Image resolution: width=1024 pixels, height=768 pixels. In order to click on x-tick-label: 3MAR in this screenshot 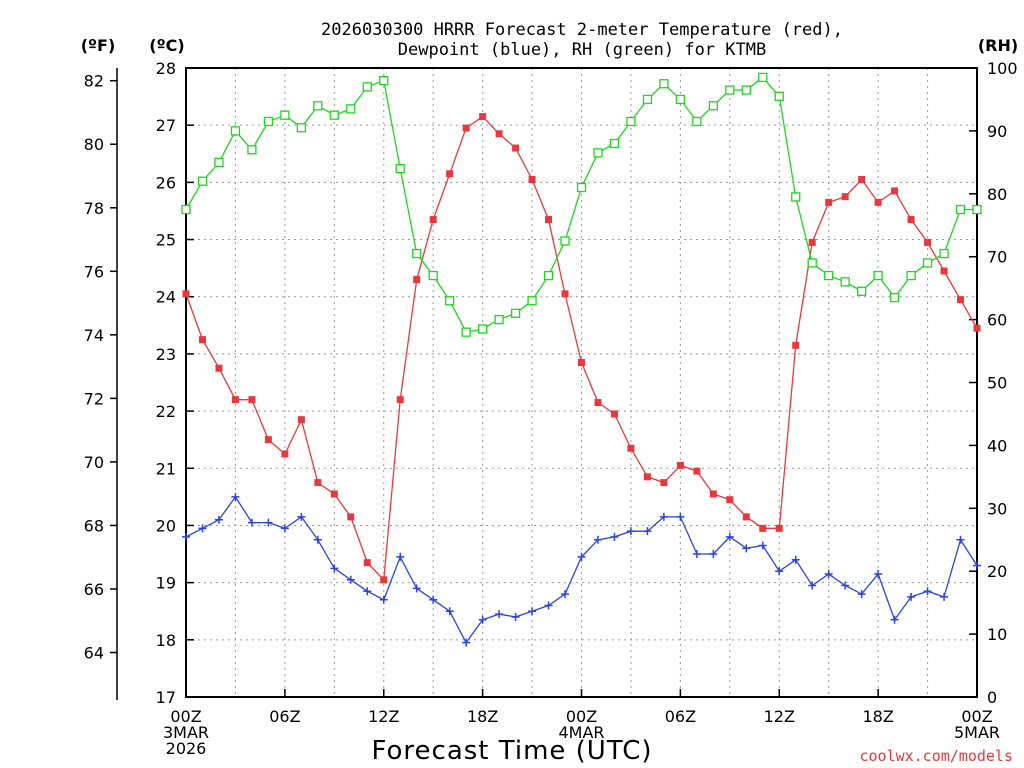, I will do `click(186, 732)`.